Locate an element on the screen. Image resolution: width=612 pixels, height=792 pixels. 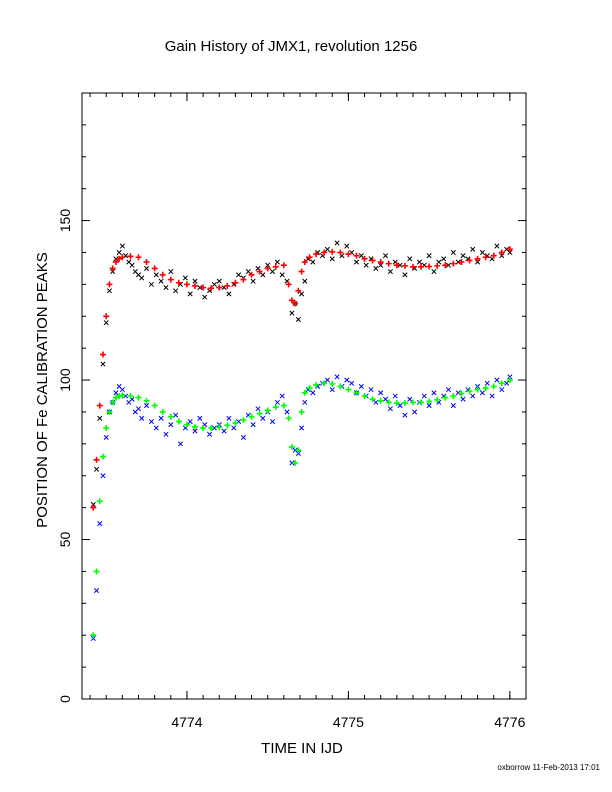
footer-stamp: oxborrow 11-Feb-2013 17:01 is located at coordinates (548, 767).